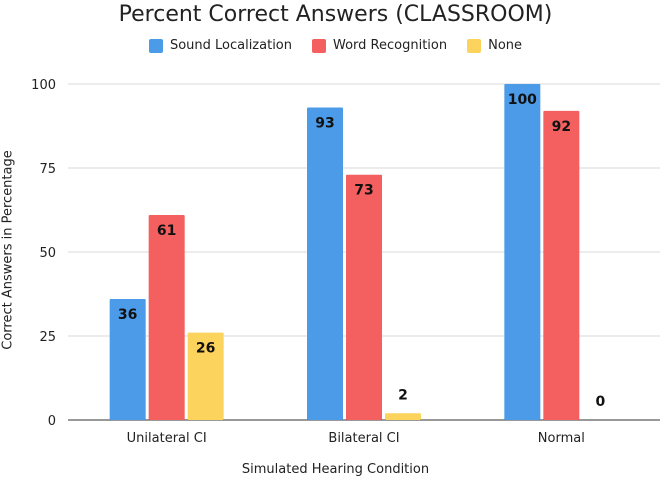 The image size is (671, 483). I want to click on x-tick-label: Normal, so click(561, 438).